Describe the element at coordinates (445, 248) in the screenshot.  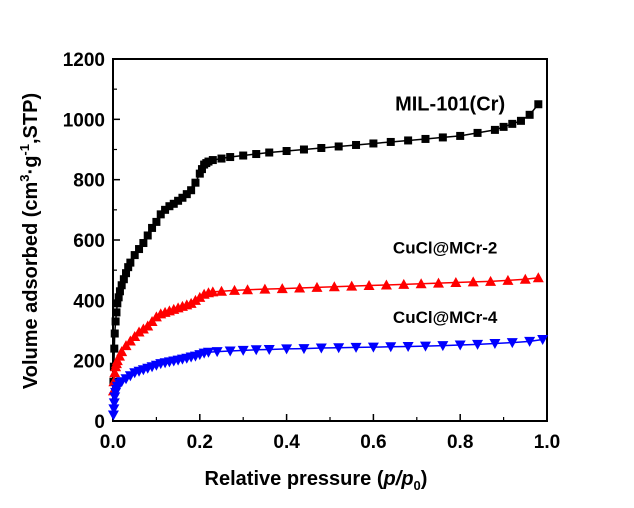
I see `series-annotation: CuCl@MCr-2` at that location.